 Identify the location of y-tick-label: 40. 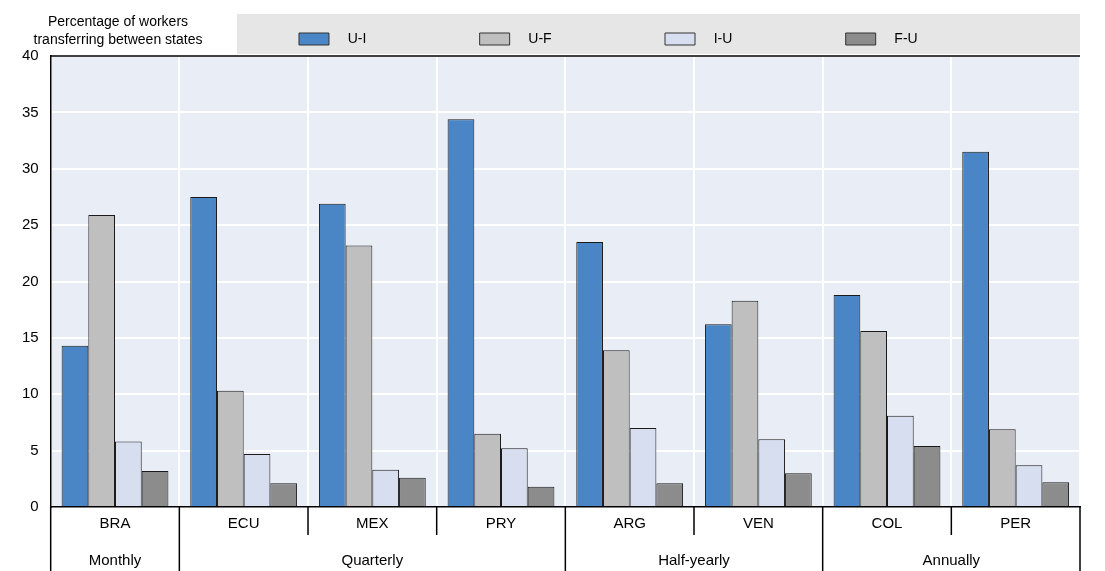
(30, 55).